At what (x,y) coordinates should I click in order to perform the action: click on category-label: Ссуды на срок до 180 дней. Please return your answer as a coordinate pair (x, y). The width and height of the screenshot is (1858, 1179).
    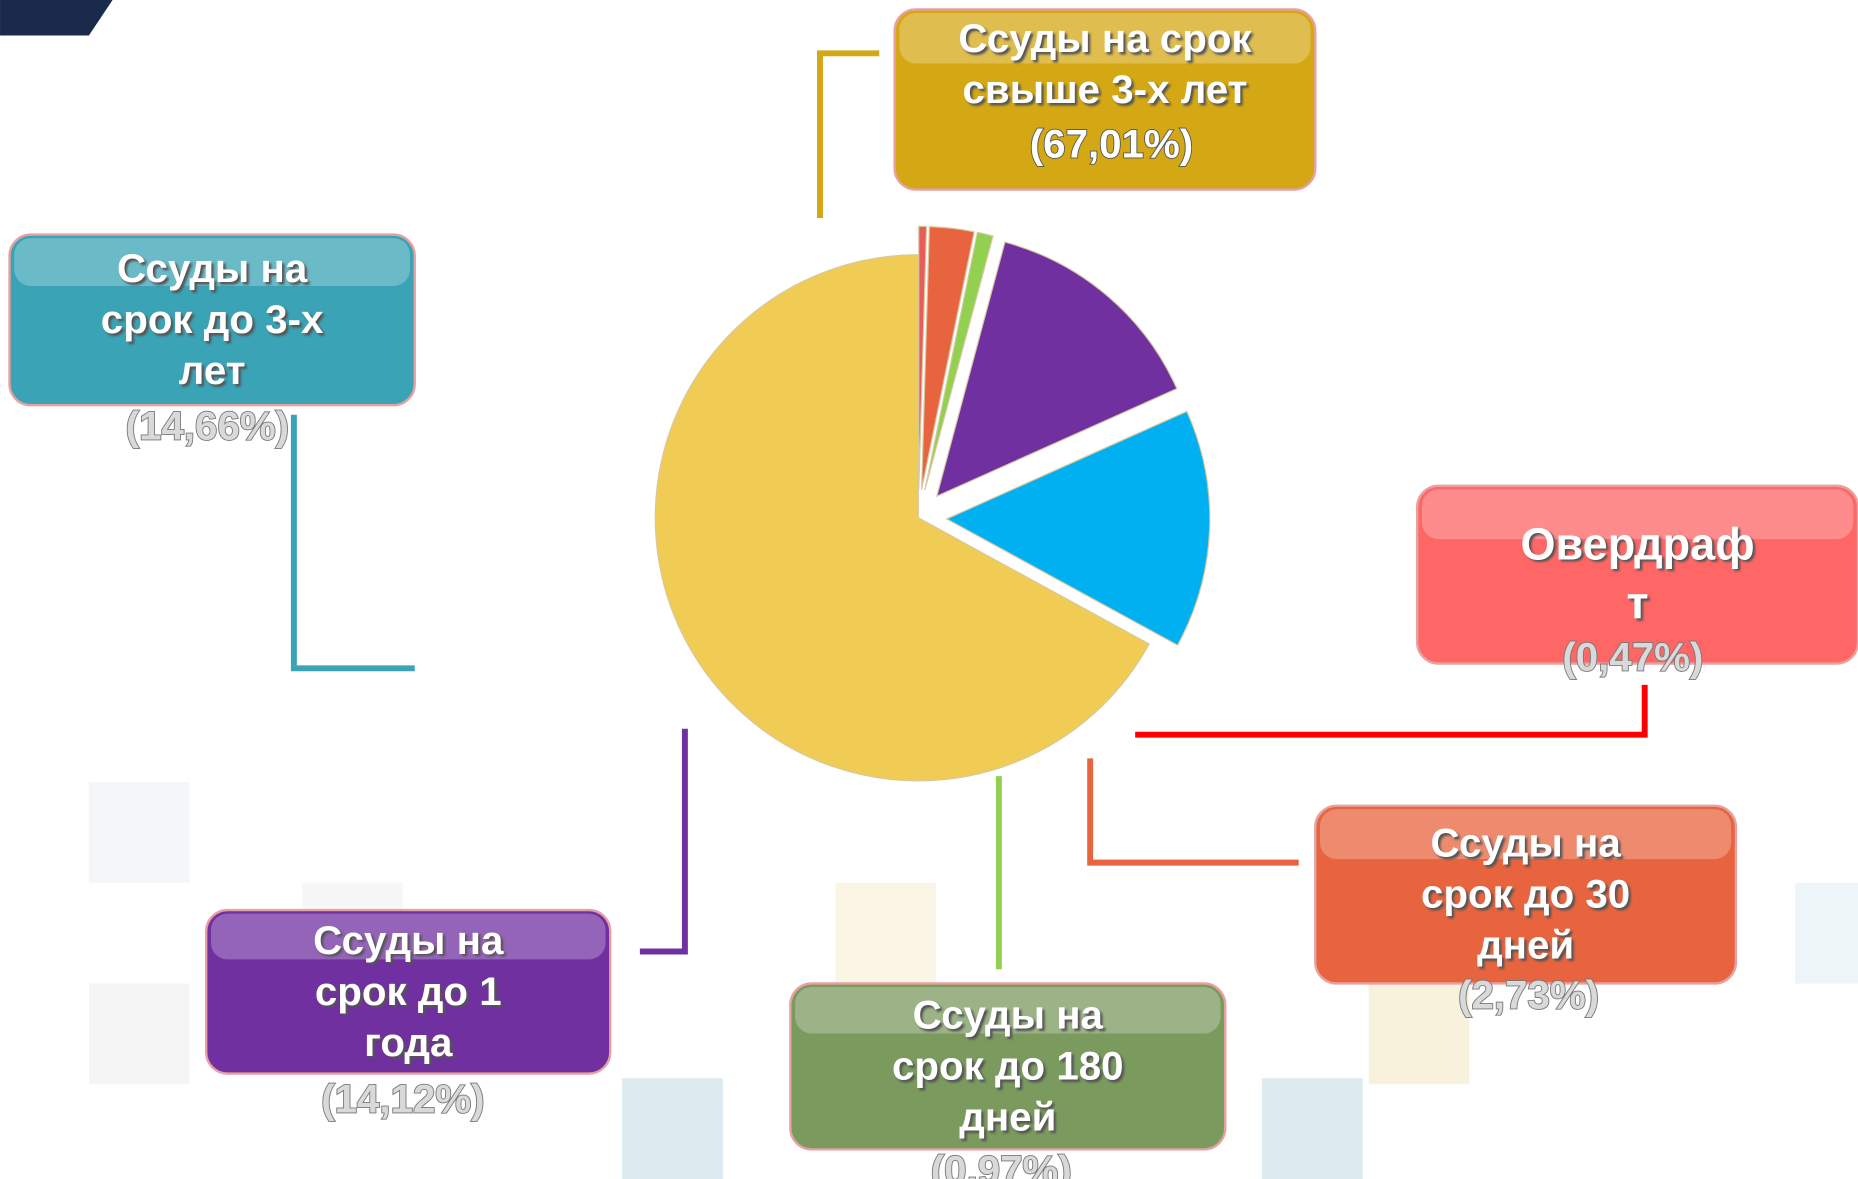
    Looking at the image, I should click on (1008, 1066).